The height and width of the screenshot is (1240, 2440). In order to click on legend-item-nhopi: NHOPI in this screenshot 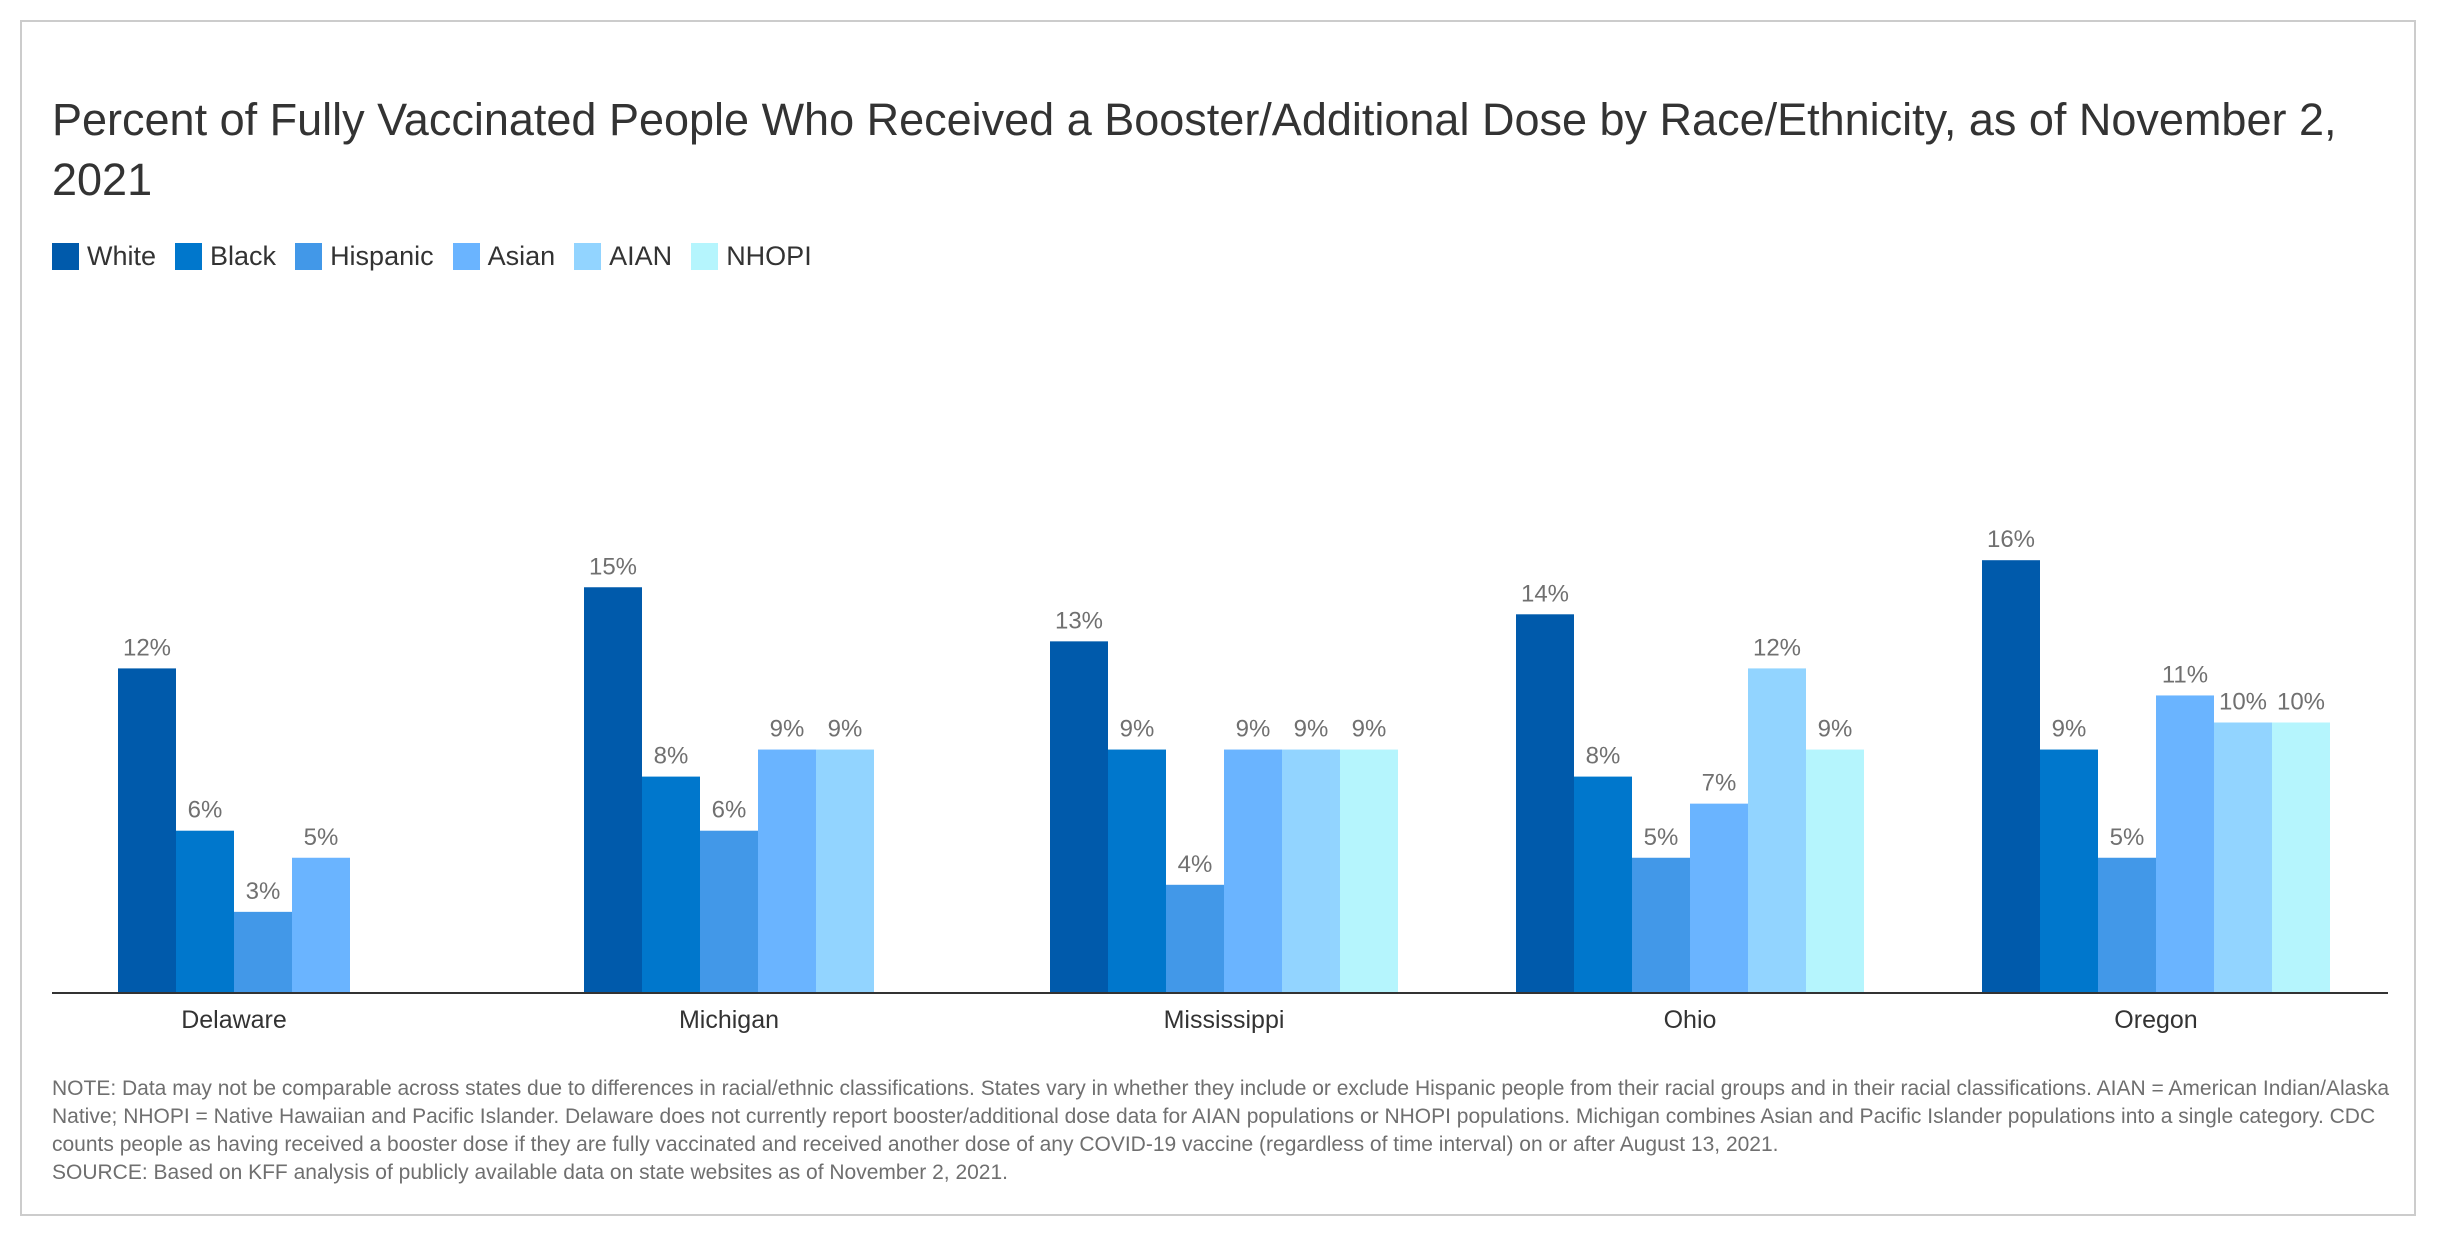, I will do `click(751, 256)`.